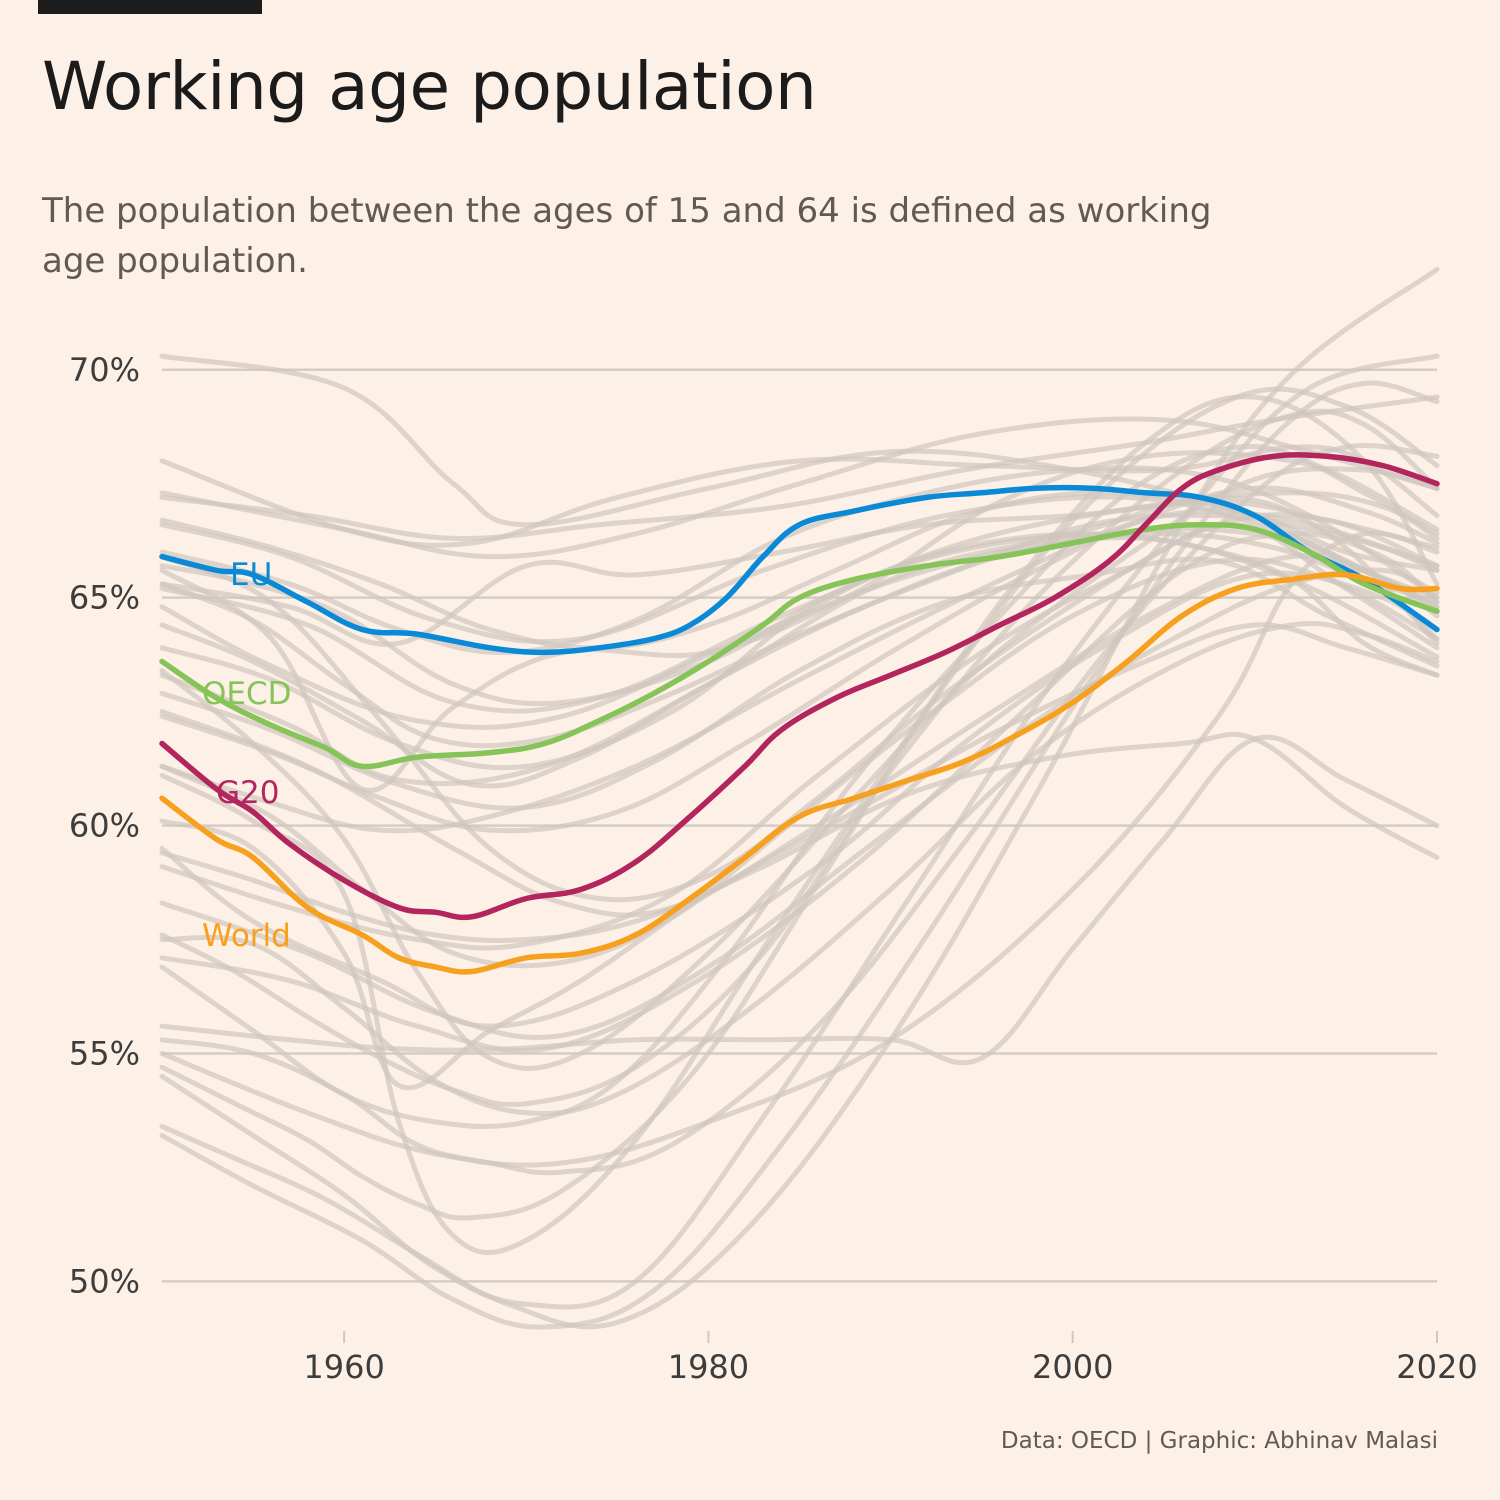 The width and height of the screenshot is (1500, 1500). Describe the element at coordinates (104, 370) in the screenshot. I see `y-tick-label: 70%` at that location.